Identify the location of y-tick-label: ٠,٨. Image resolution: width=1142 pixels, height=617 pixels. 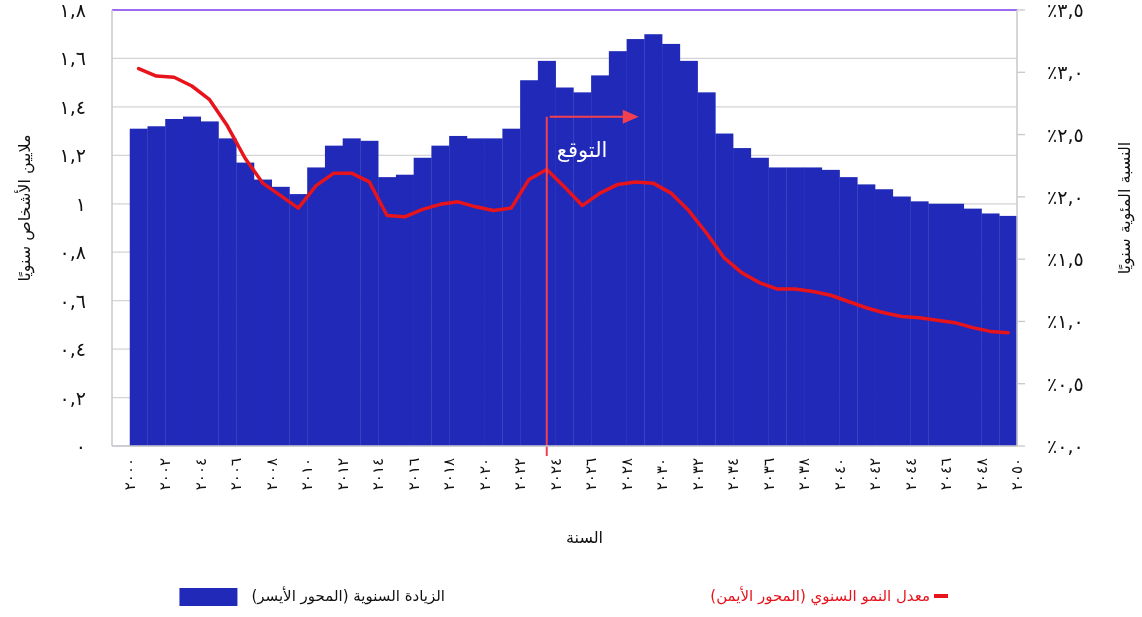
(72, 252).